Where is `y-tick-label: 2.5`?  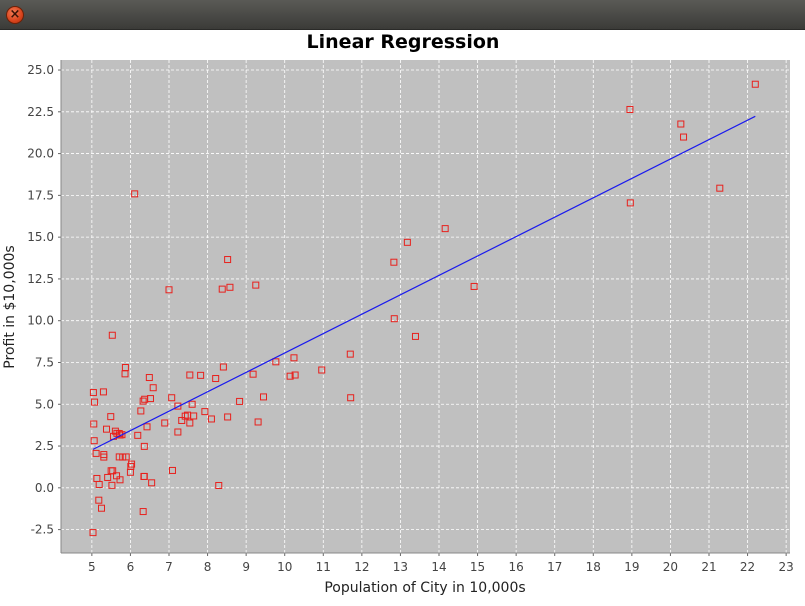
y-tick-label: 2.5 is located at coordinates (44, 446).